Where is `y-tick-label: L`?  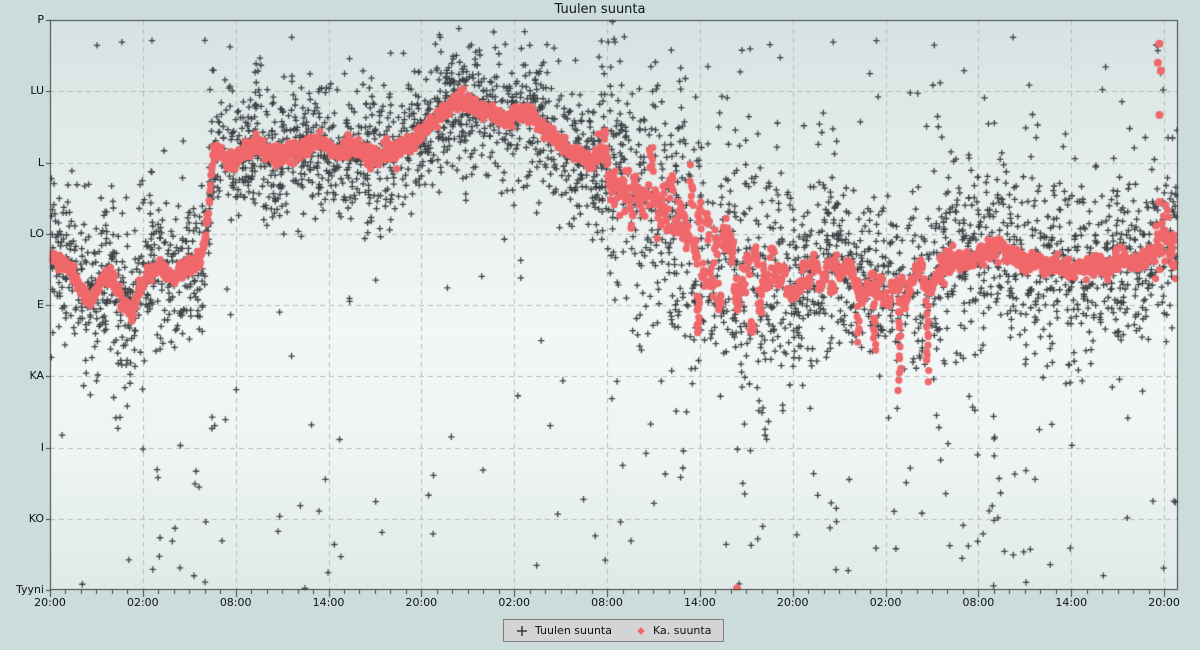
y-tick-label: L is located at coordinates (40, 162).